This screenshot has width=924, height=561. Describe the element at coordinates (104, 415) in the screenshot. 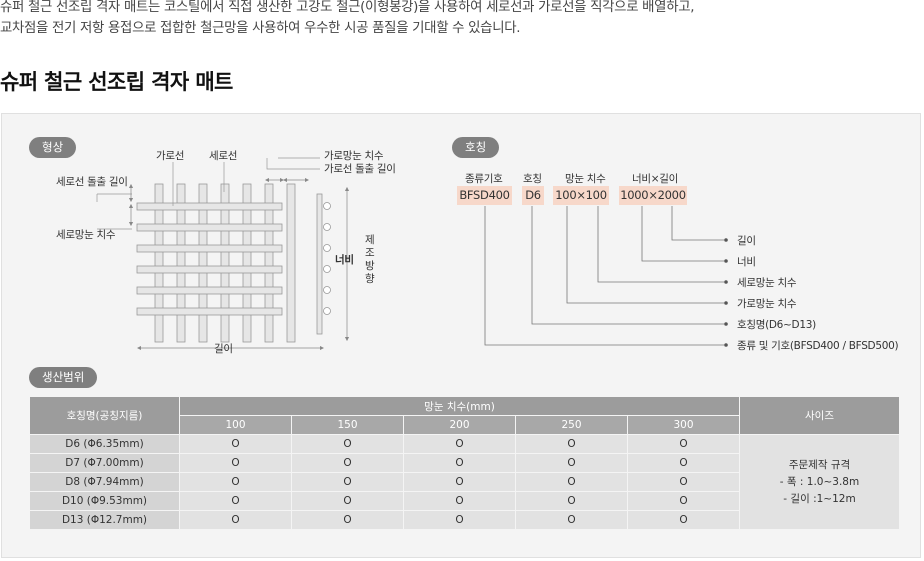

I see `col-header-name: 호칭명(공칭지름)` at that location.